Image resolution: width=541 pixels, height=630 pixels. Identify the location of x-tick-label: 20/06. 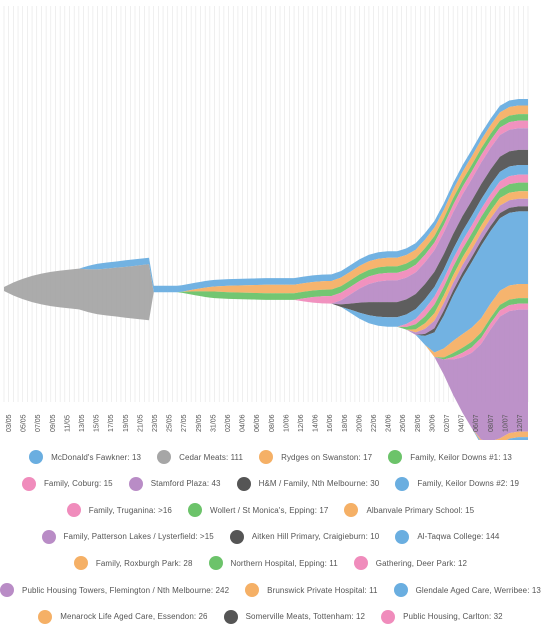
(359, 423).